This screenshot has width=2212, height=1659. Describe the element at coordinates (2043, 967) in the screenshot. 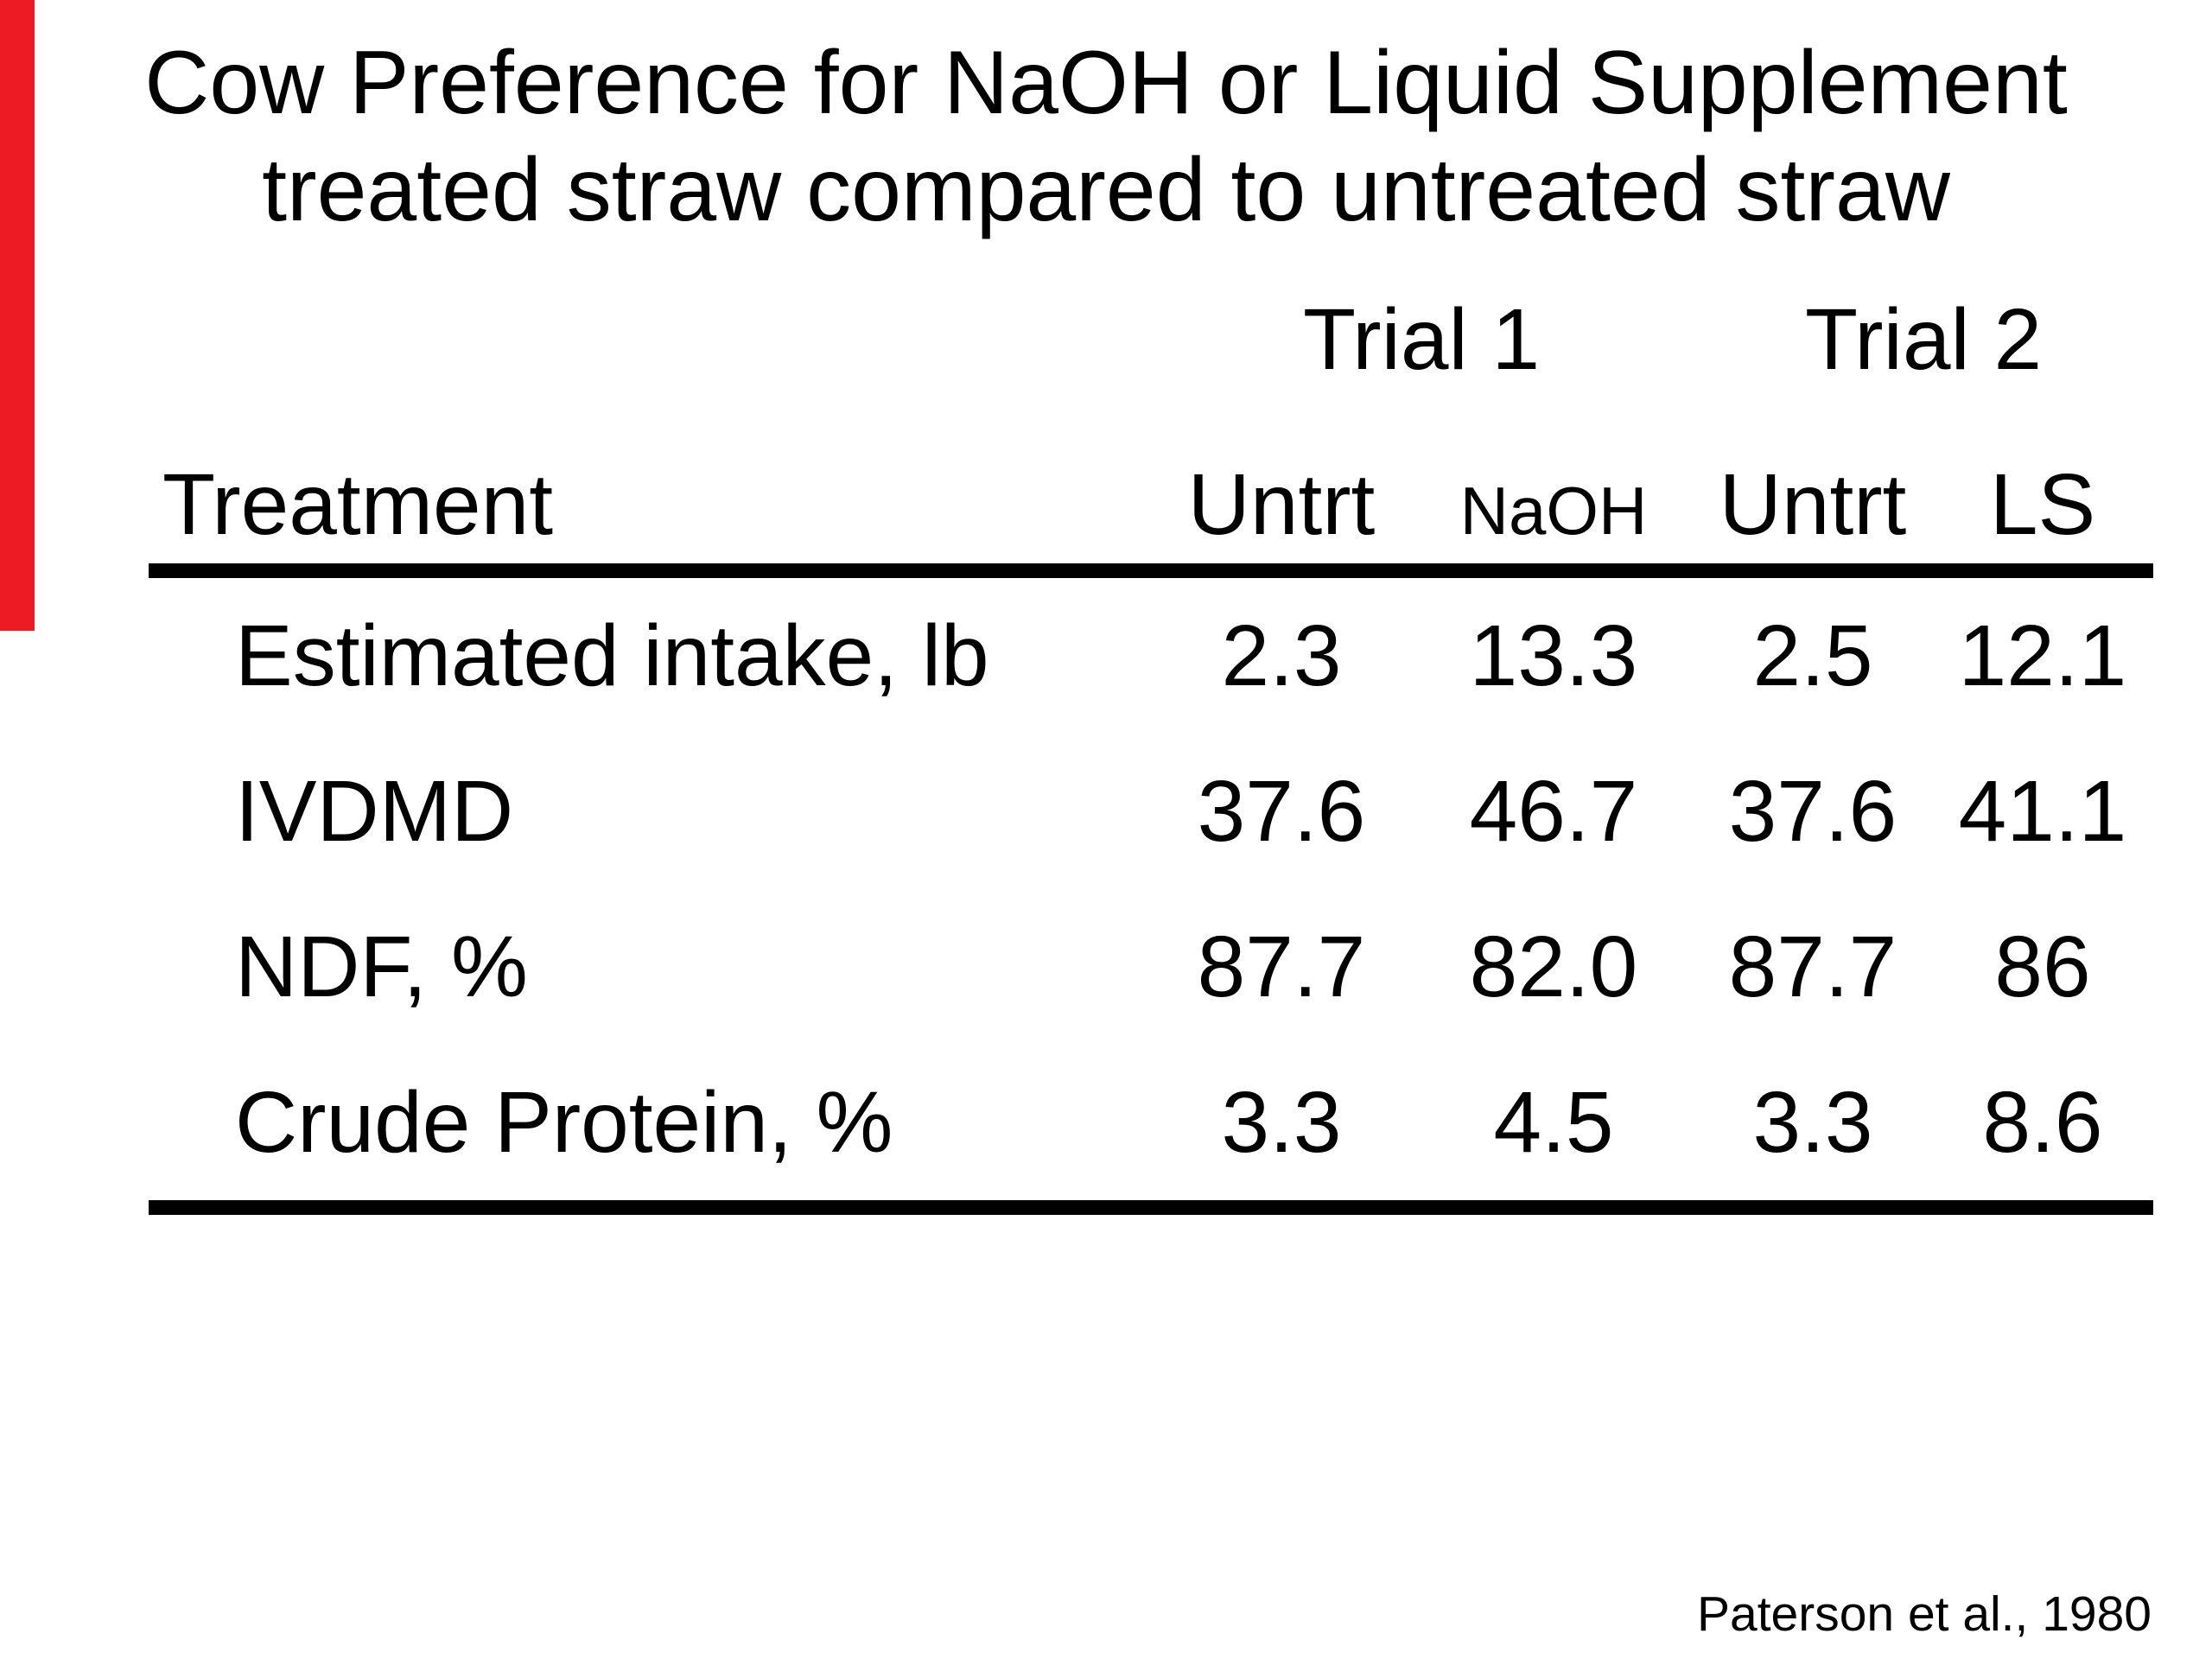

I see `cell-trial2-ls: 86` at that location.